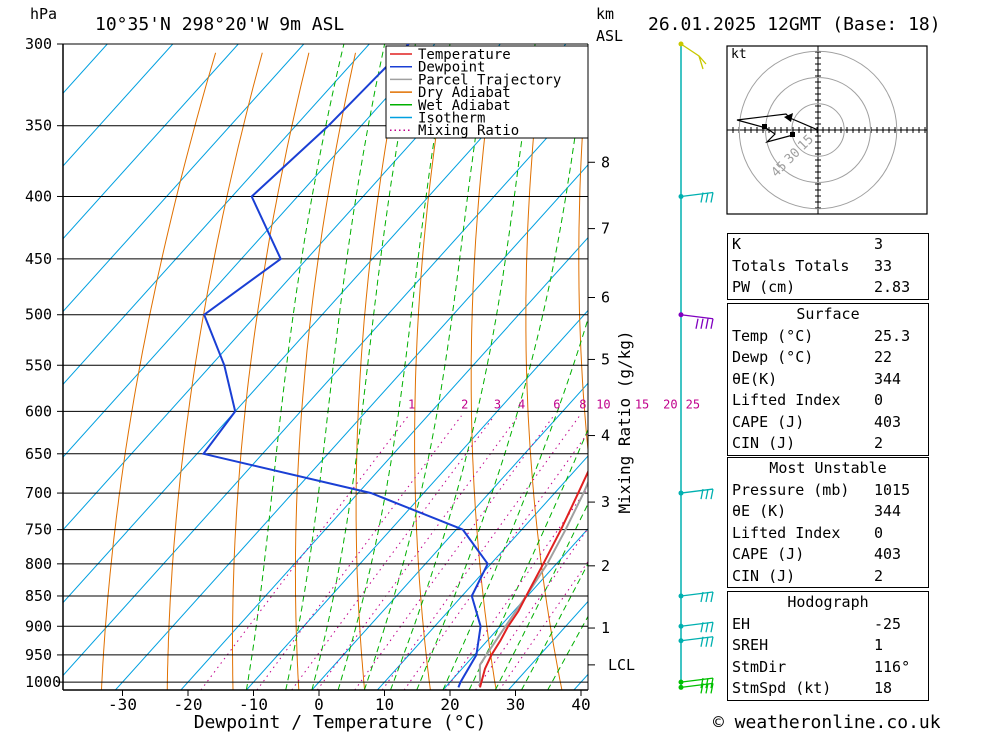  Describe the element at coordinates (828, 337) in the screenshot. I see `table-row: Temp (°C) 25.3` at that location.